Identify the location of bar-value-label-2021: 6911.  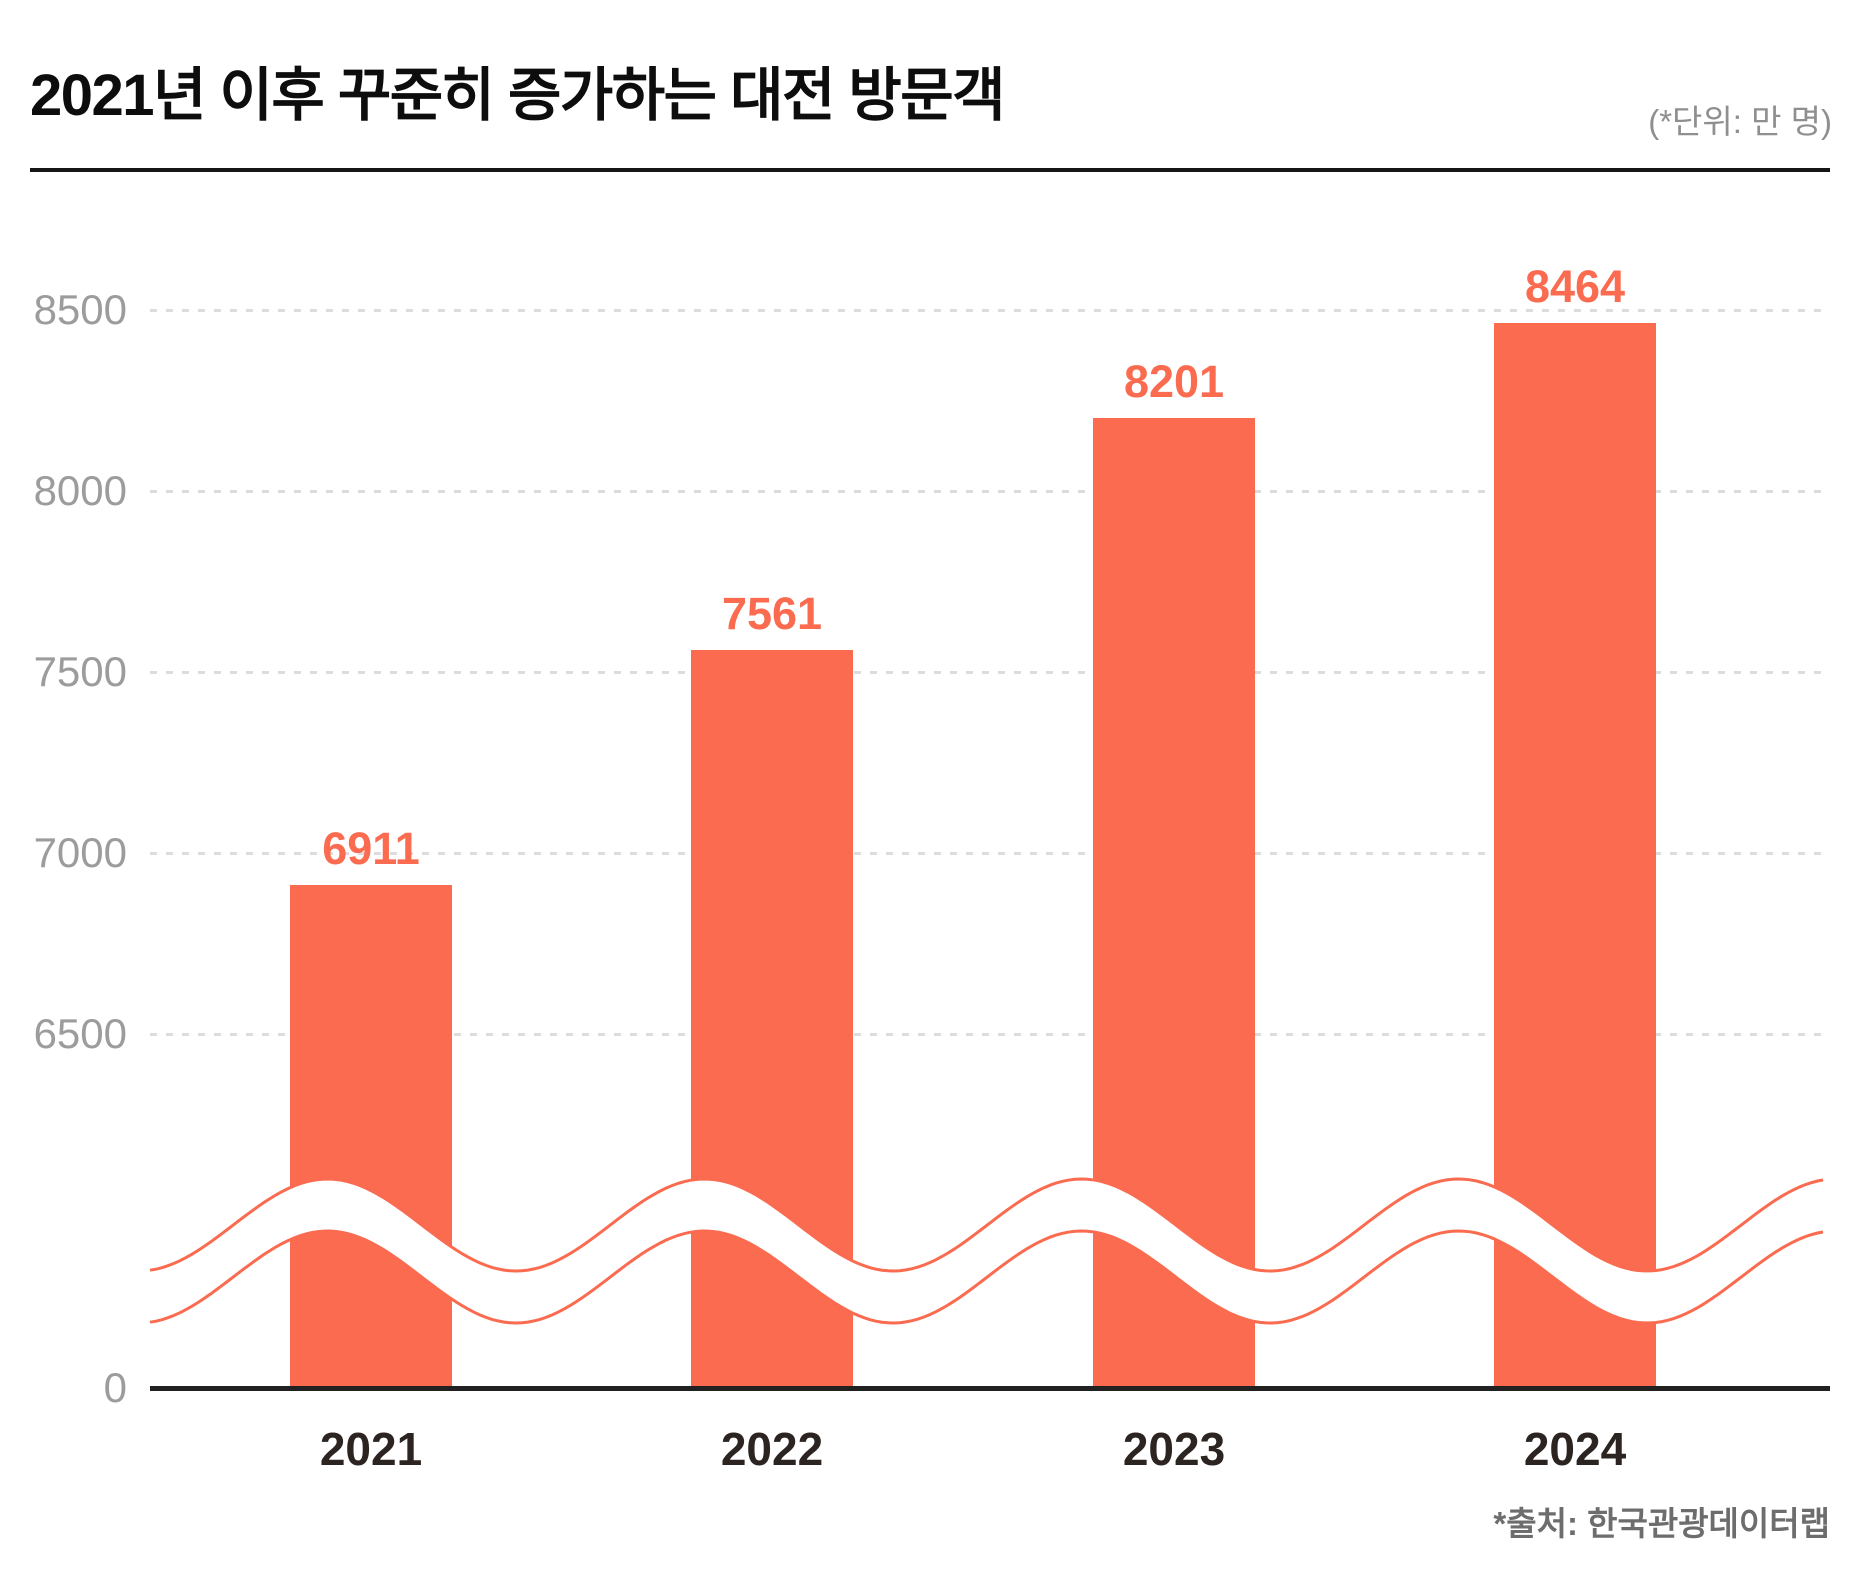
(371, 849).